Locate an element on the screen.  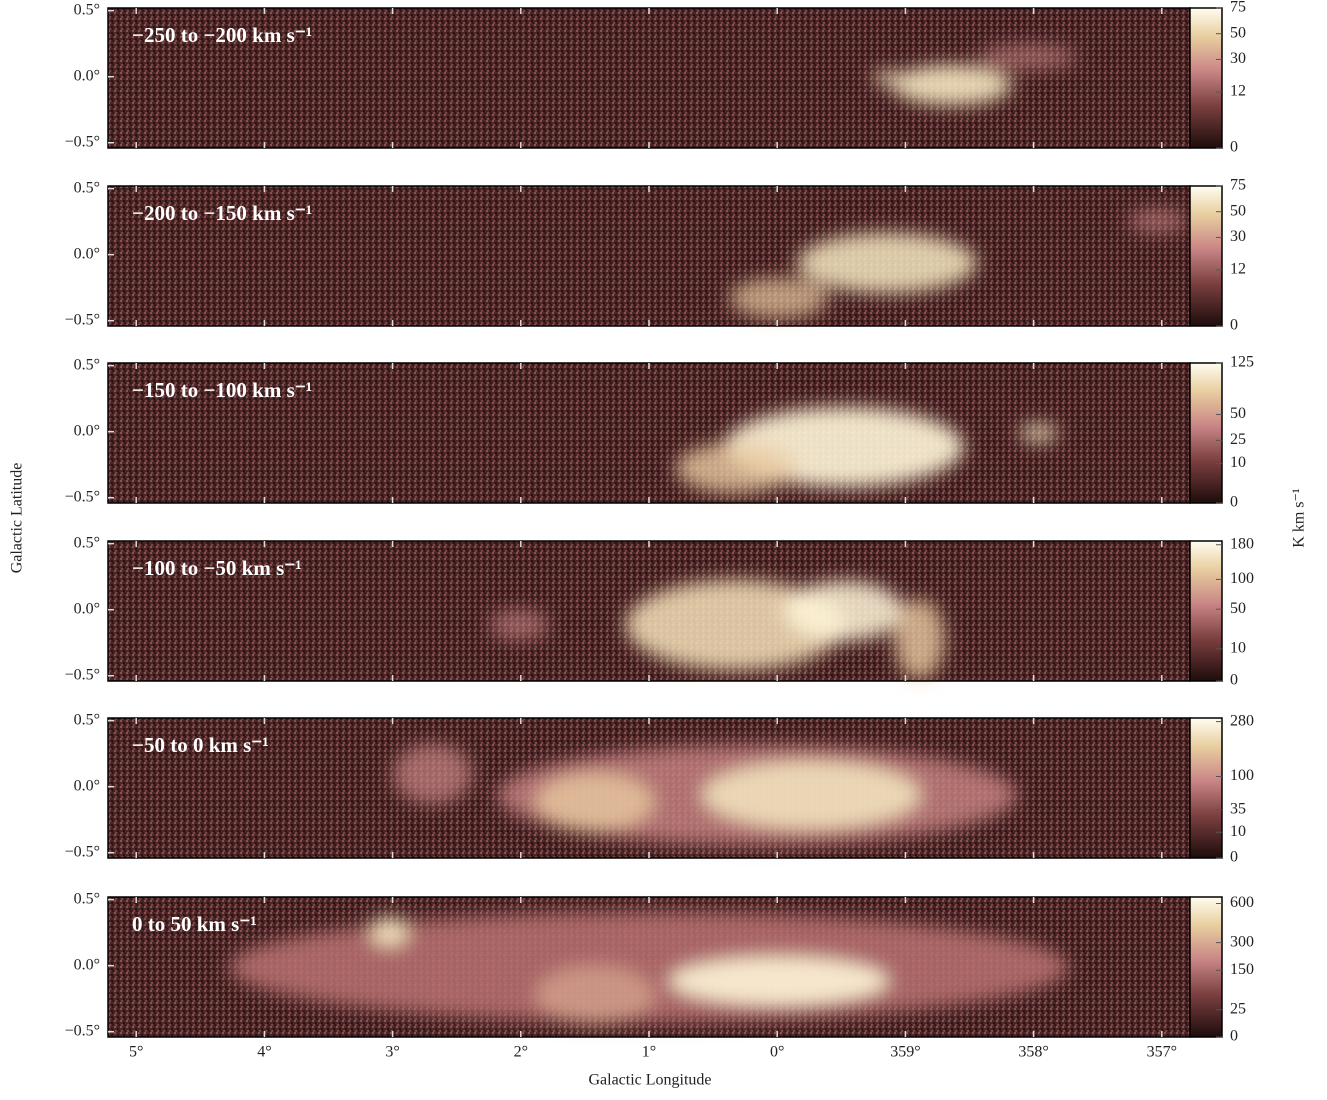
x-tick-label: 3° is located at coordinates (392, 1052).